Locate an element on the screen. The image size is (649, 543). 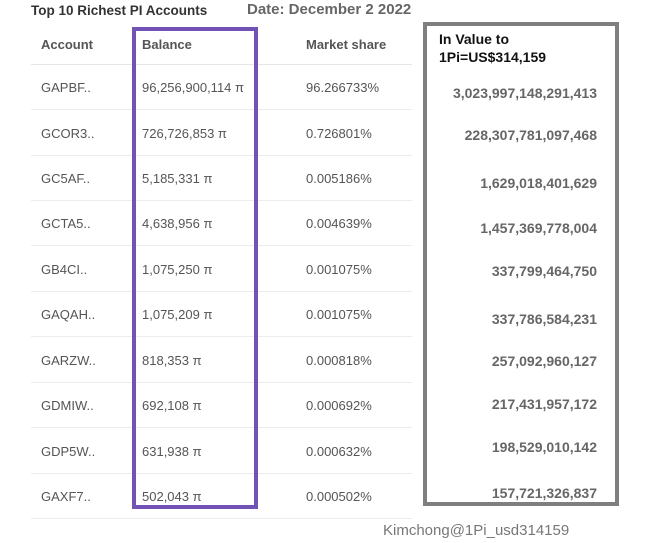
account-cell: GAXF7.. is located at coordinates (66, 496).